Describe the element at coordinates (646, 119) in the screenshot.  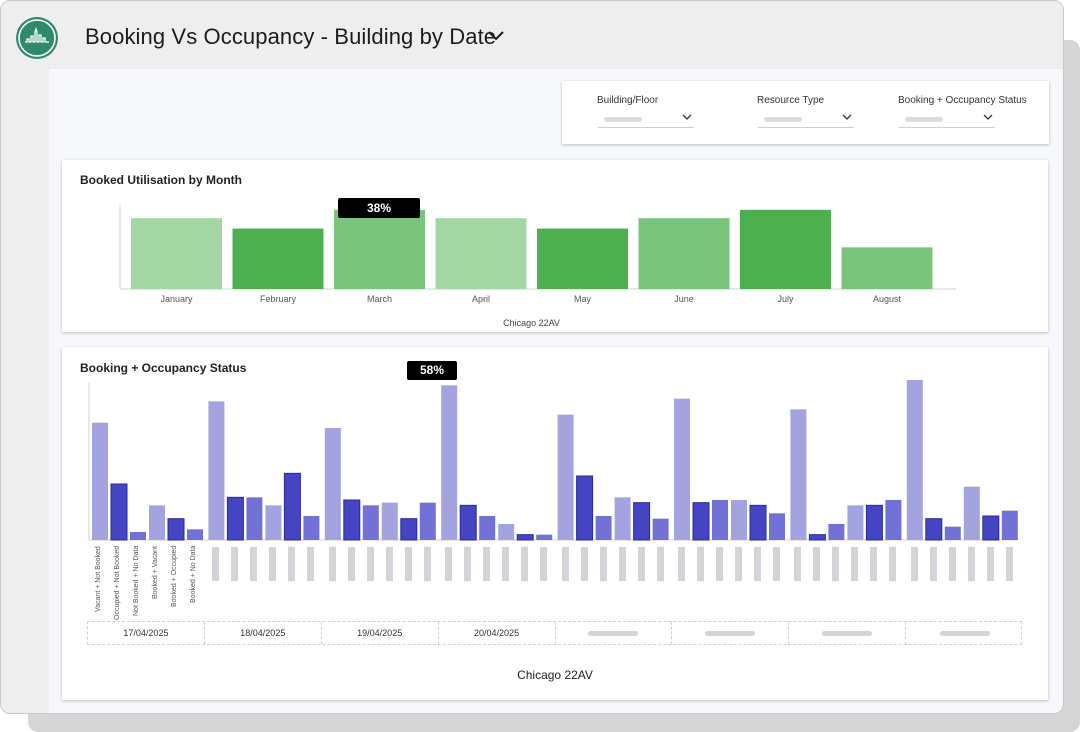
I see `building-floor-select` at that location.